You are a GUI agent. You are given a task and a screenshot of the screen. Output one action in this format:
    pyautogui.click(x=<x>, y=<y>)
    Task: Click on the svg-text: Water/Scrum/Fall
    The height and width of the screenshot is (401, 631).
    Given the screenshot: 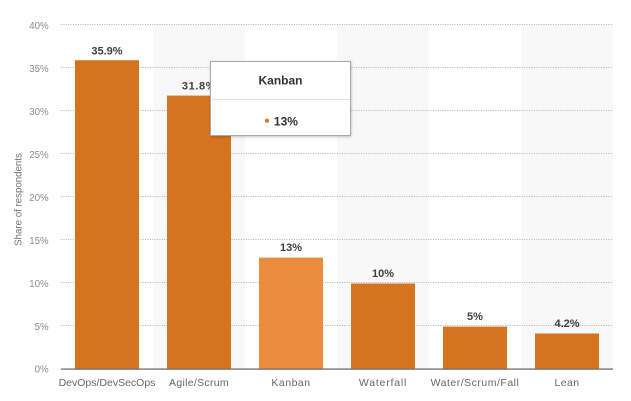 What is the action you would take?
    pyautogui.click(x=475, y=383)
    